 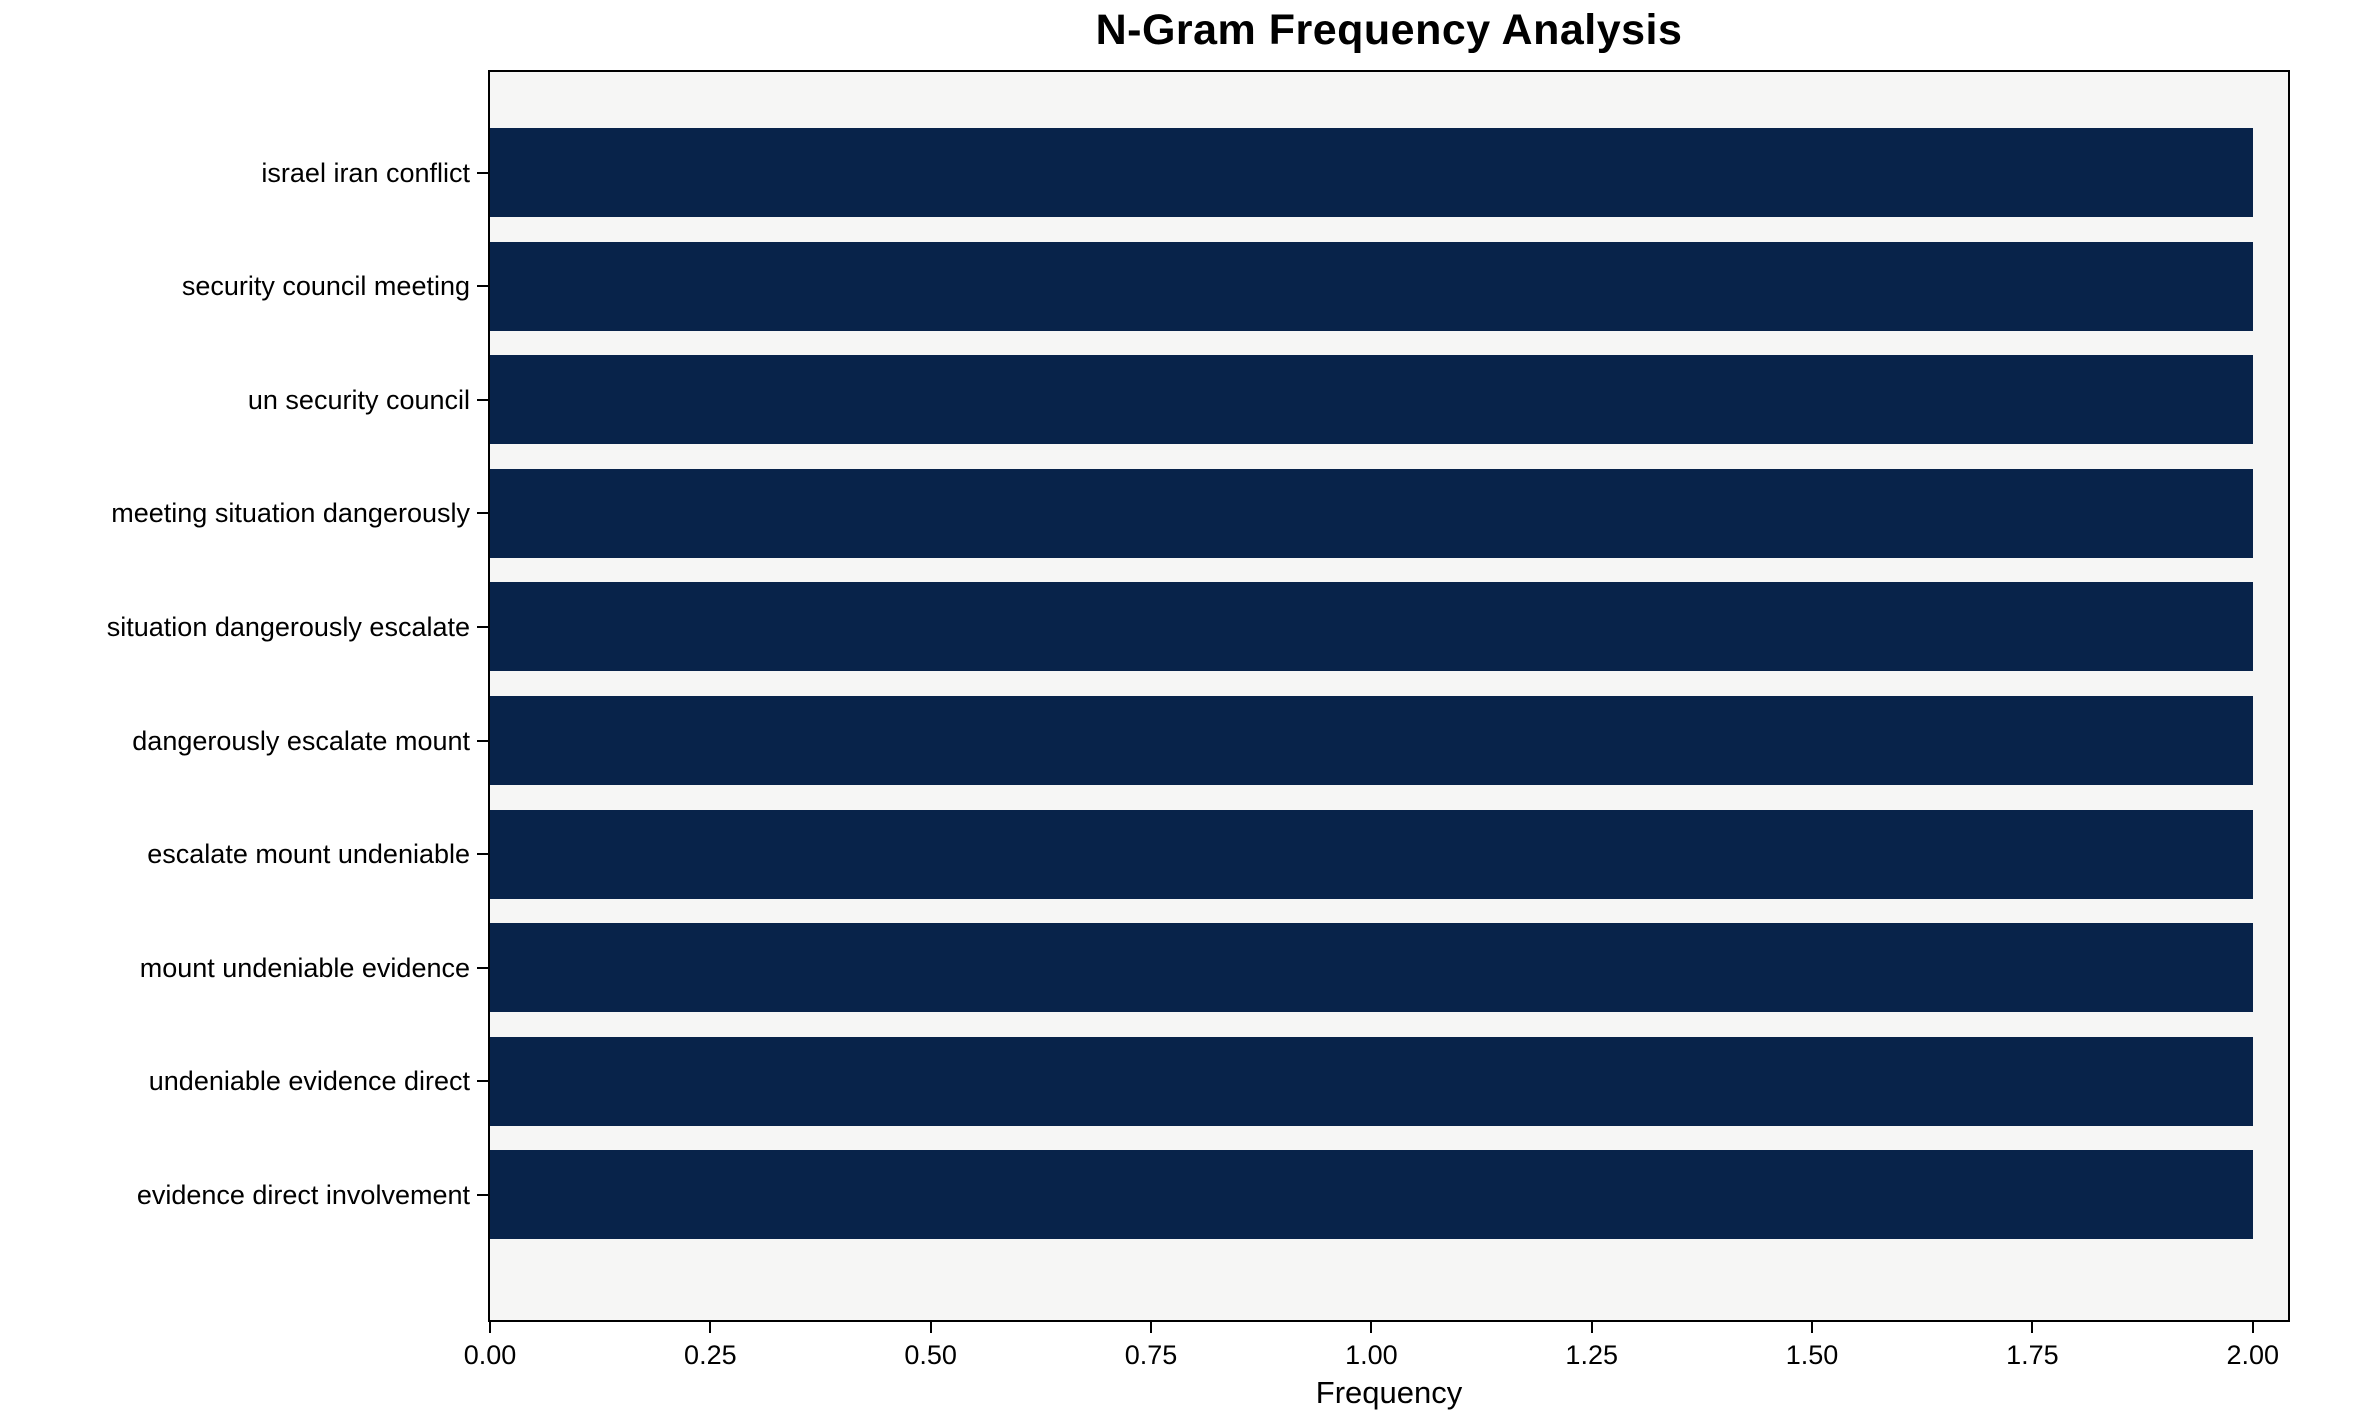 What do you see at coordinates (490, 1355) in the screenshot?
I see `x-tick-label: 0.00` at bounding box center [490, 1355].